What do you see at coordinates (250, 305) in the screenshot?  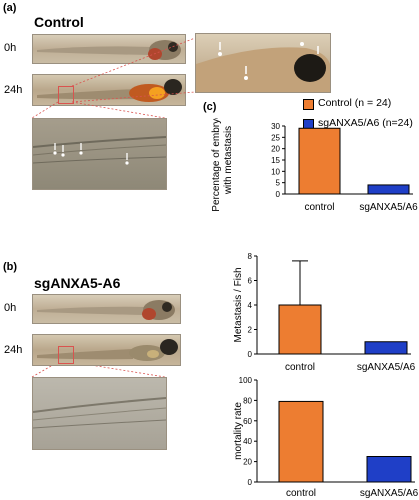 I see `y-tick-label: 4` at bounding box center [250, 305].